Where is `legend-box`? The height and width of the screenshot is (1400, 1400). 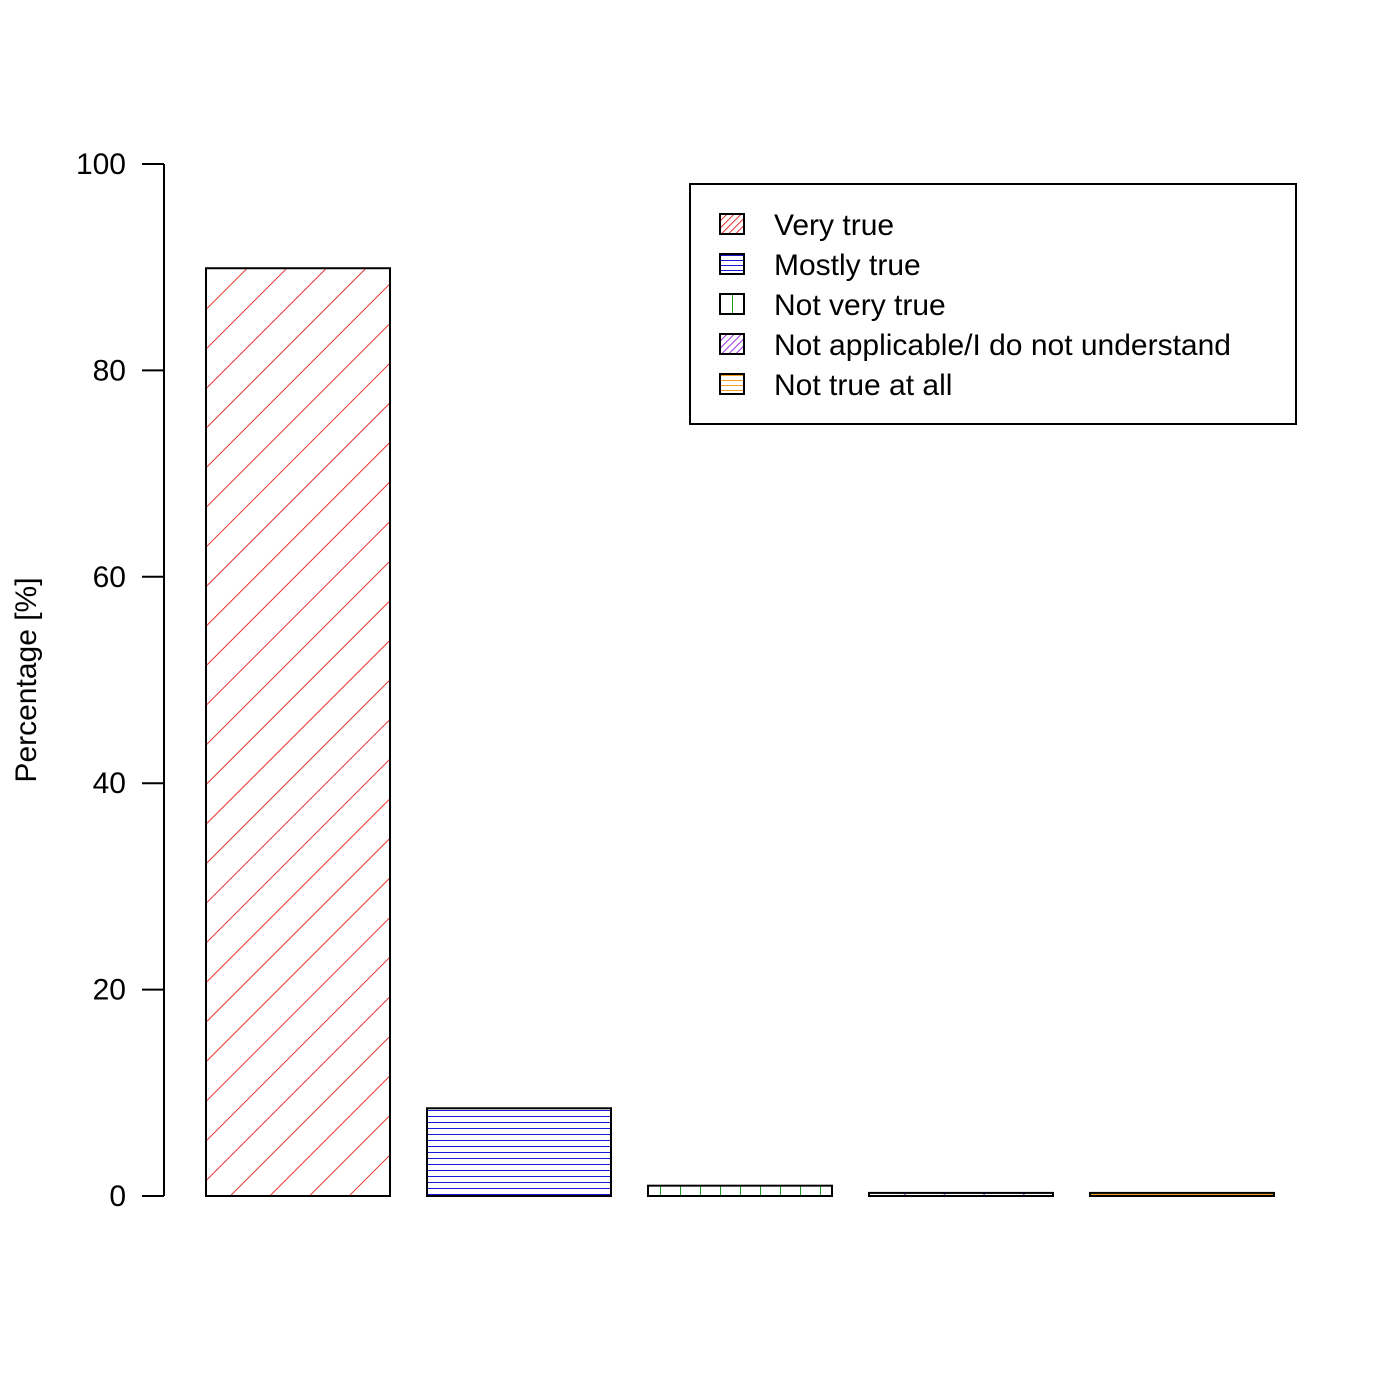 legend-box is located at coordinates (993, 304).